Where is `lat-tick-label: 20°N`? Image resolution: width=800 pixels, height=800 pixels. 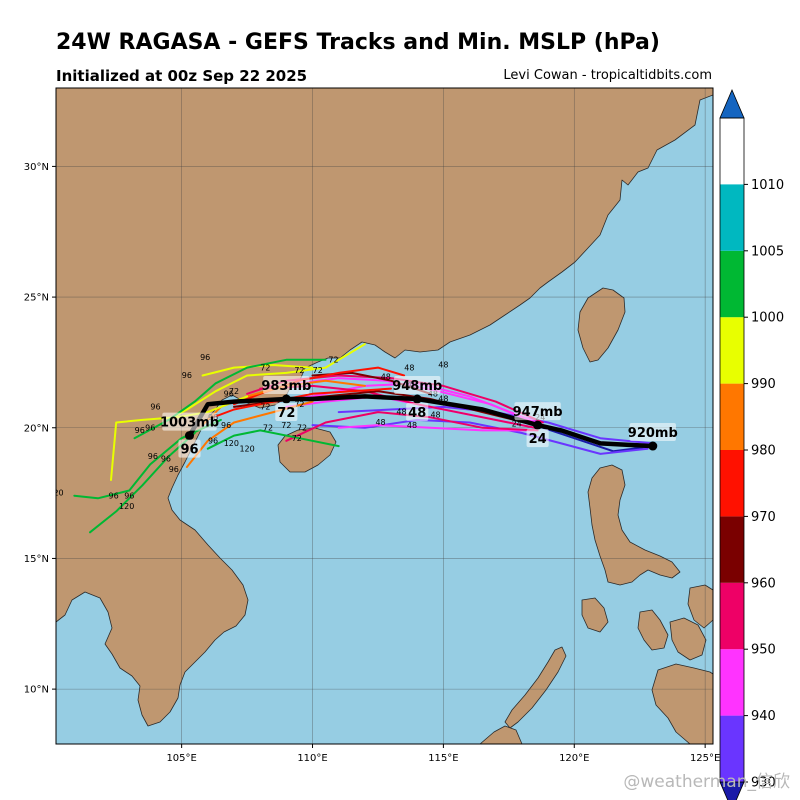 lat-tick-label: 20°N is located at coordinates (36, 428).